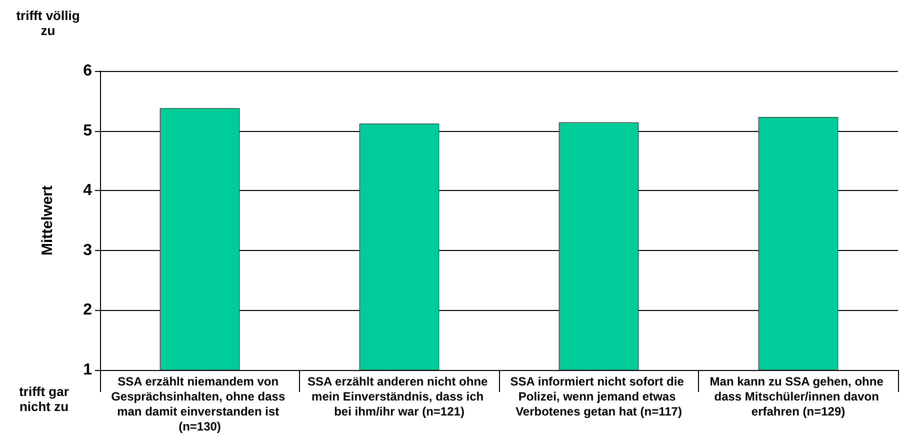  Describe the element at coordinates (47, 220) in the screenshot. I see `y-axis-title: Mittelwert` at that location.